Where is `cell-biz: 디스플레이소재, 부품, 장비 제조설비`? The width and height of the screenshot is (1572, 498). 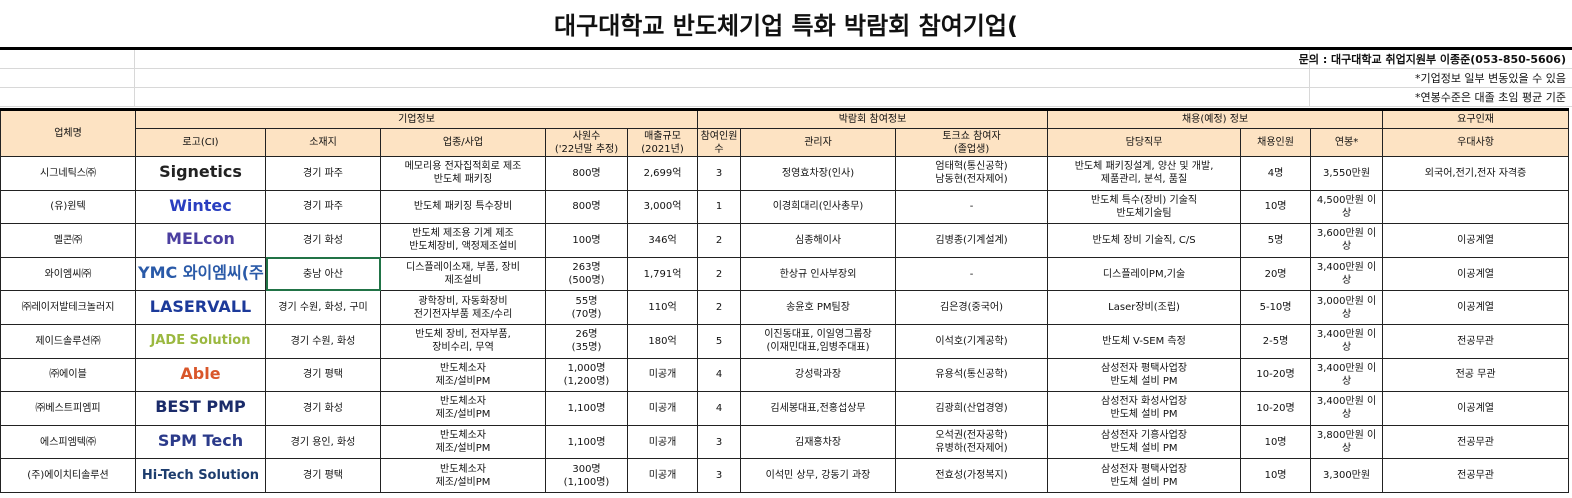
cell-biz: 디스플레이소재, 부품, 장비 제조설비 is located at coordinates (463, 274).